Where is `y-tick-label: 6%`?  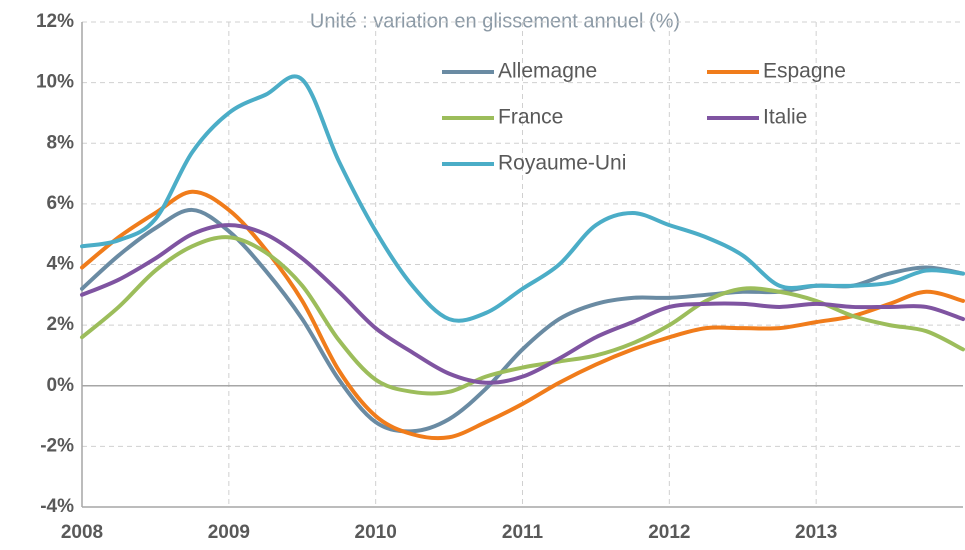 y-tick-label: 6% is located at coordinates (61, 203).